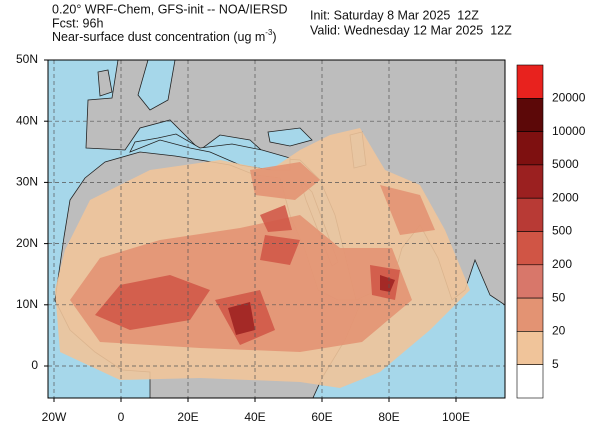 Image resolution: width=600 pixels, height=429 pixels. I want to click on lon-label: 60E, so click(321, 417).